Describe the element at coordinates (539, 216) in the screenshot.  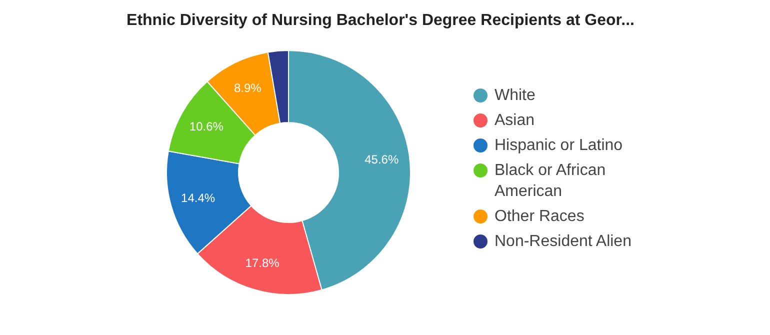
I see `legend-label: Other Races` at that location.